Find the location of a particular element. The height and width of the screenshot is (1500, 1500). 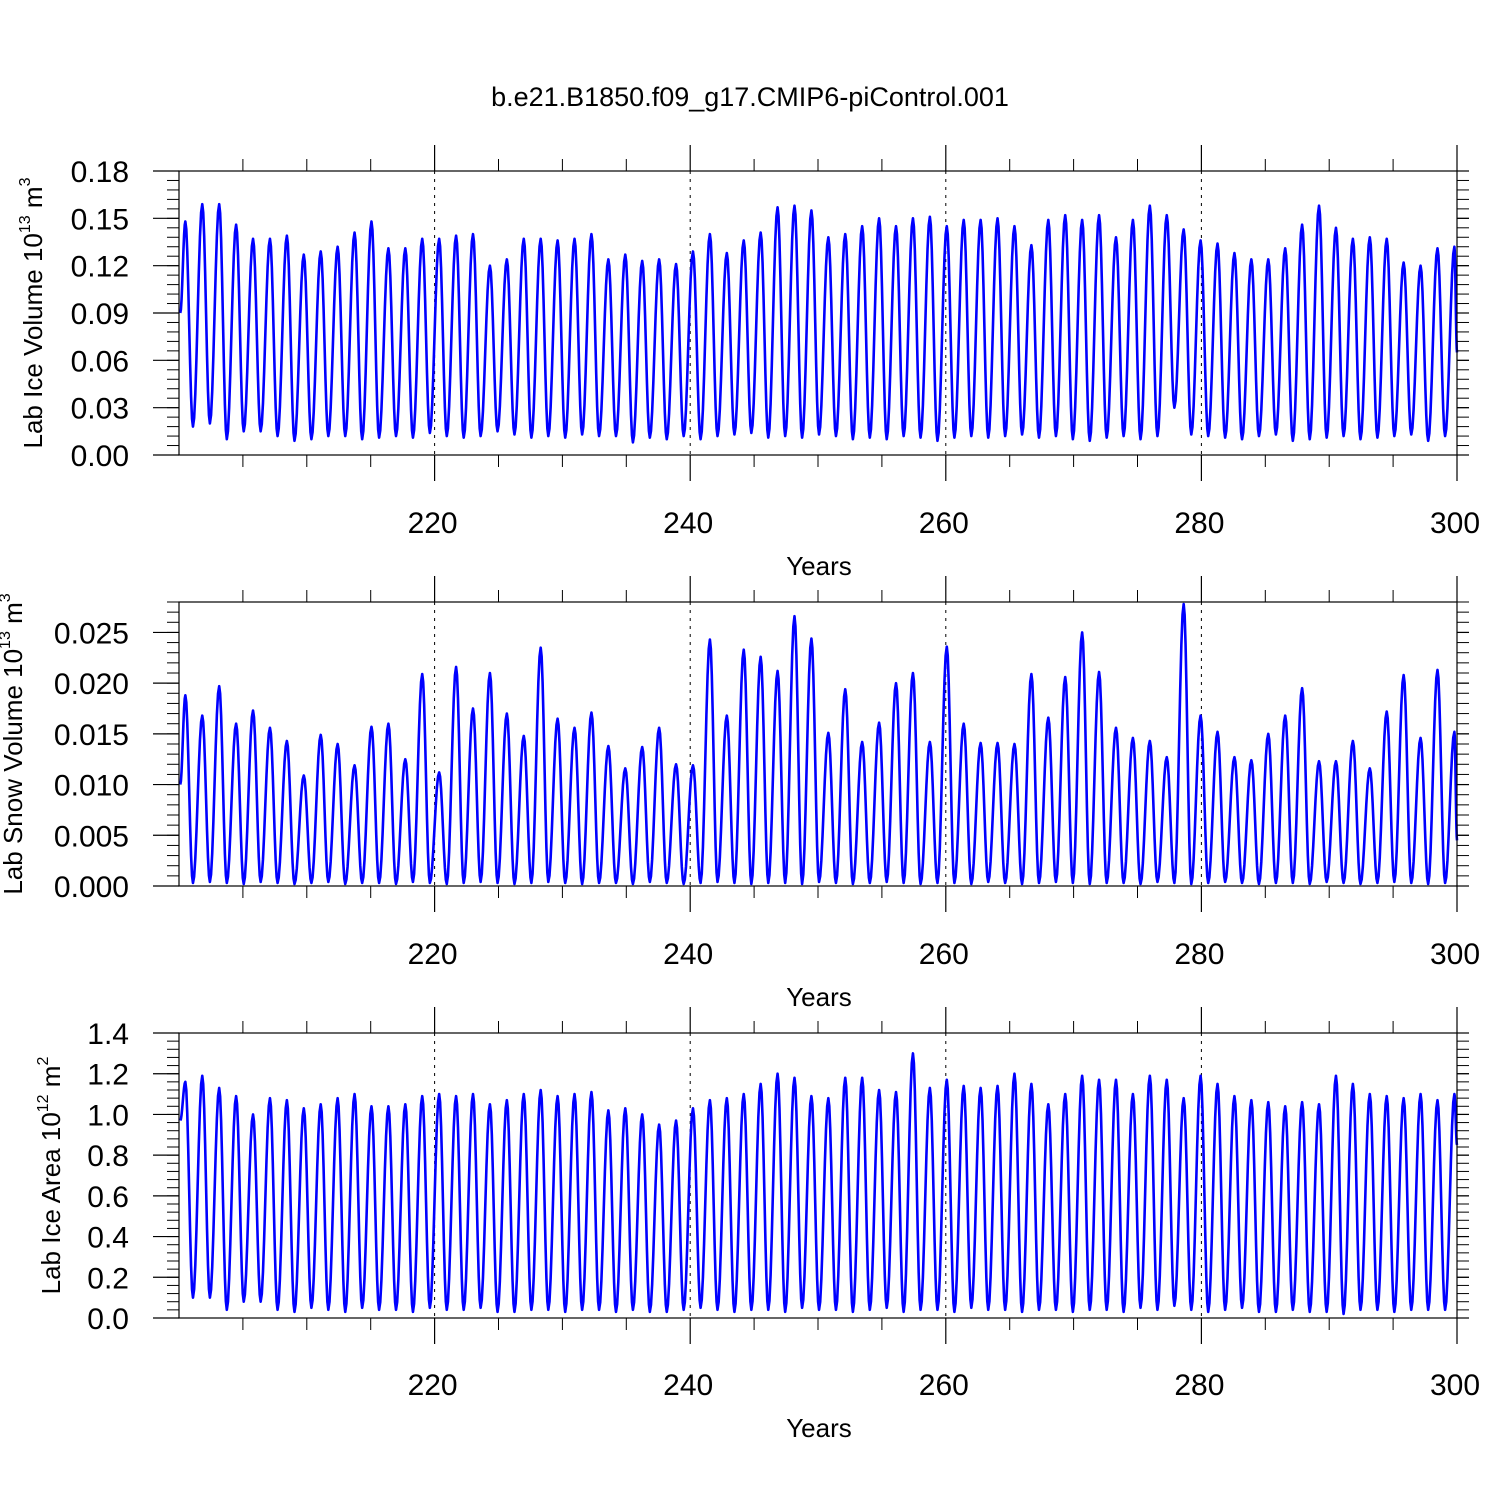

y-axis-label-main: Lab Ice Volume 10 is located at coordinates (33, 340).